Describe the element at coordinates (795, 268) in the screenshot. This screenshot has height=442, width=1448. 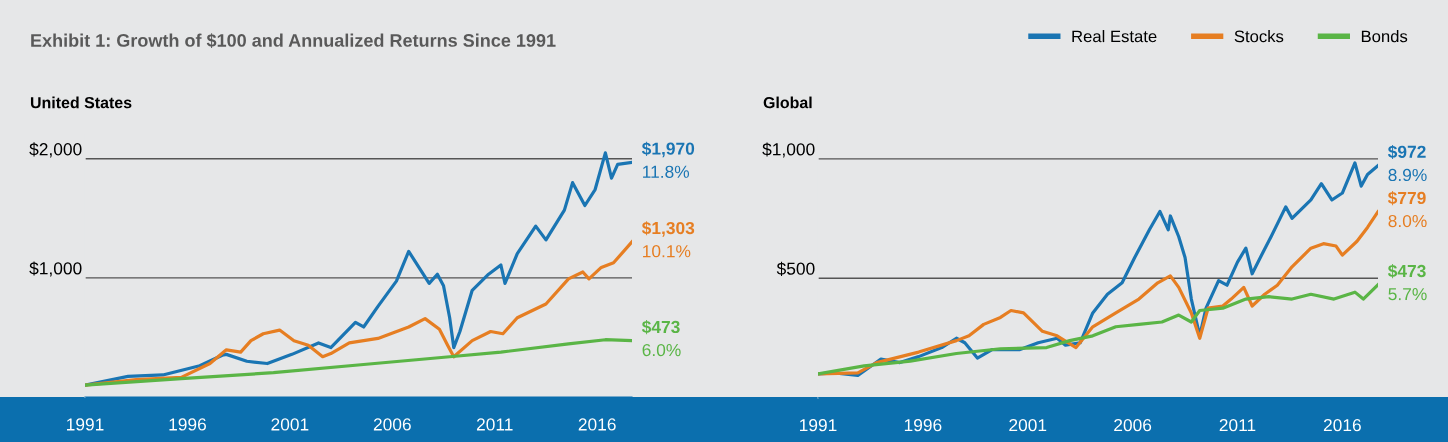
I see `y-tick-label: $500` at that location.